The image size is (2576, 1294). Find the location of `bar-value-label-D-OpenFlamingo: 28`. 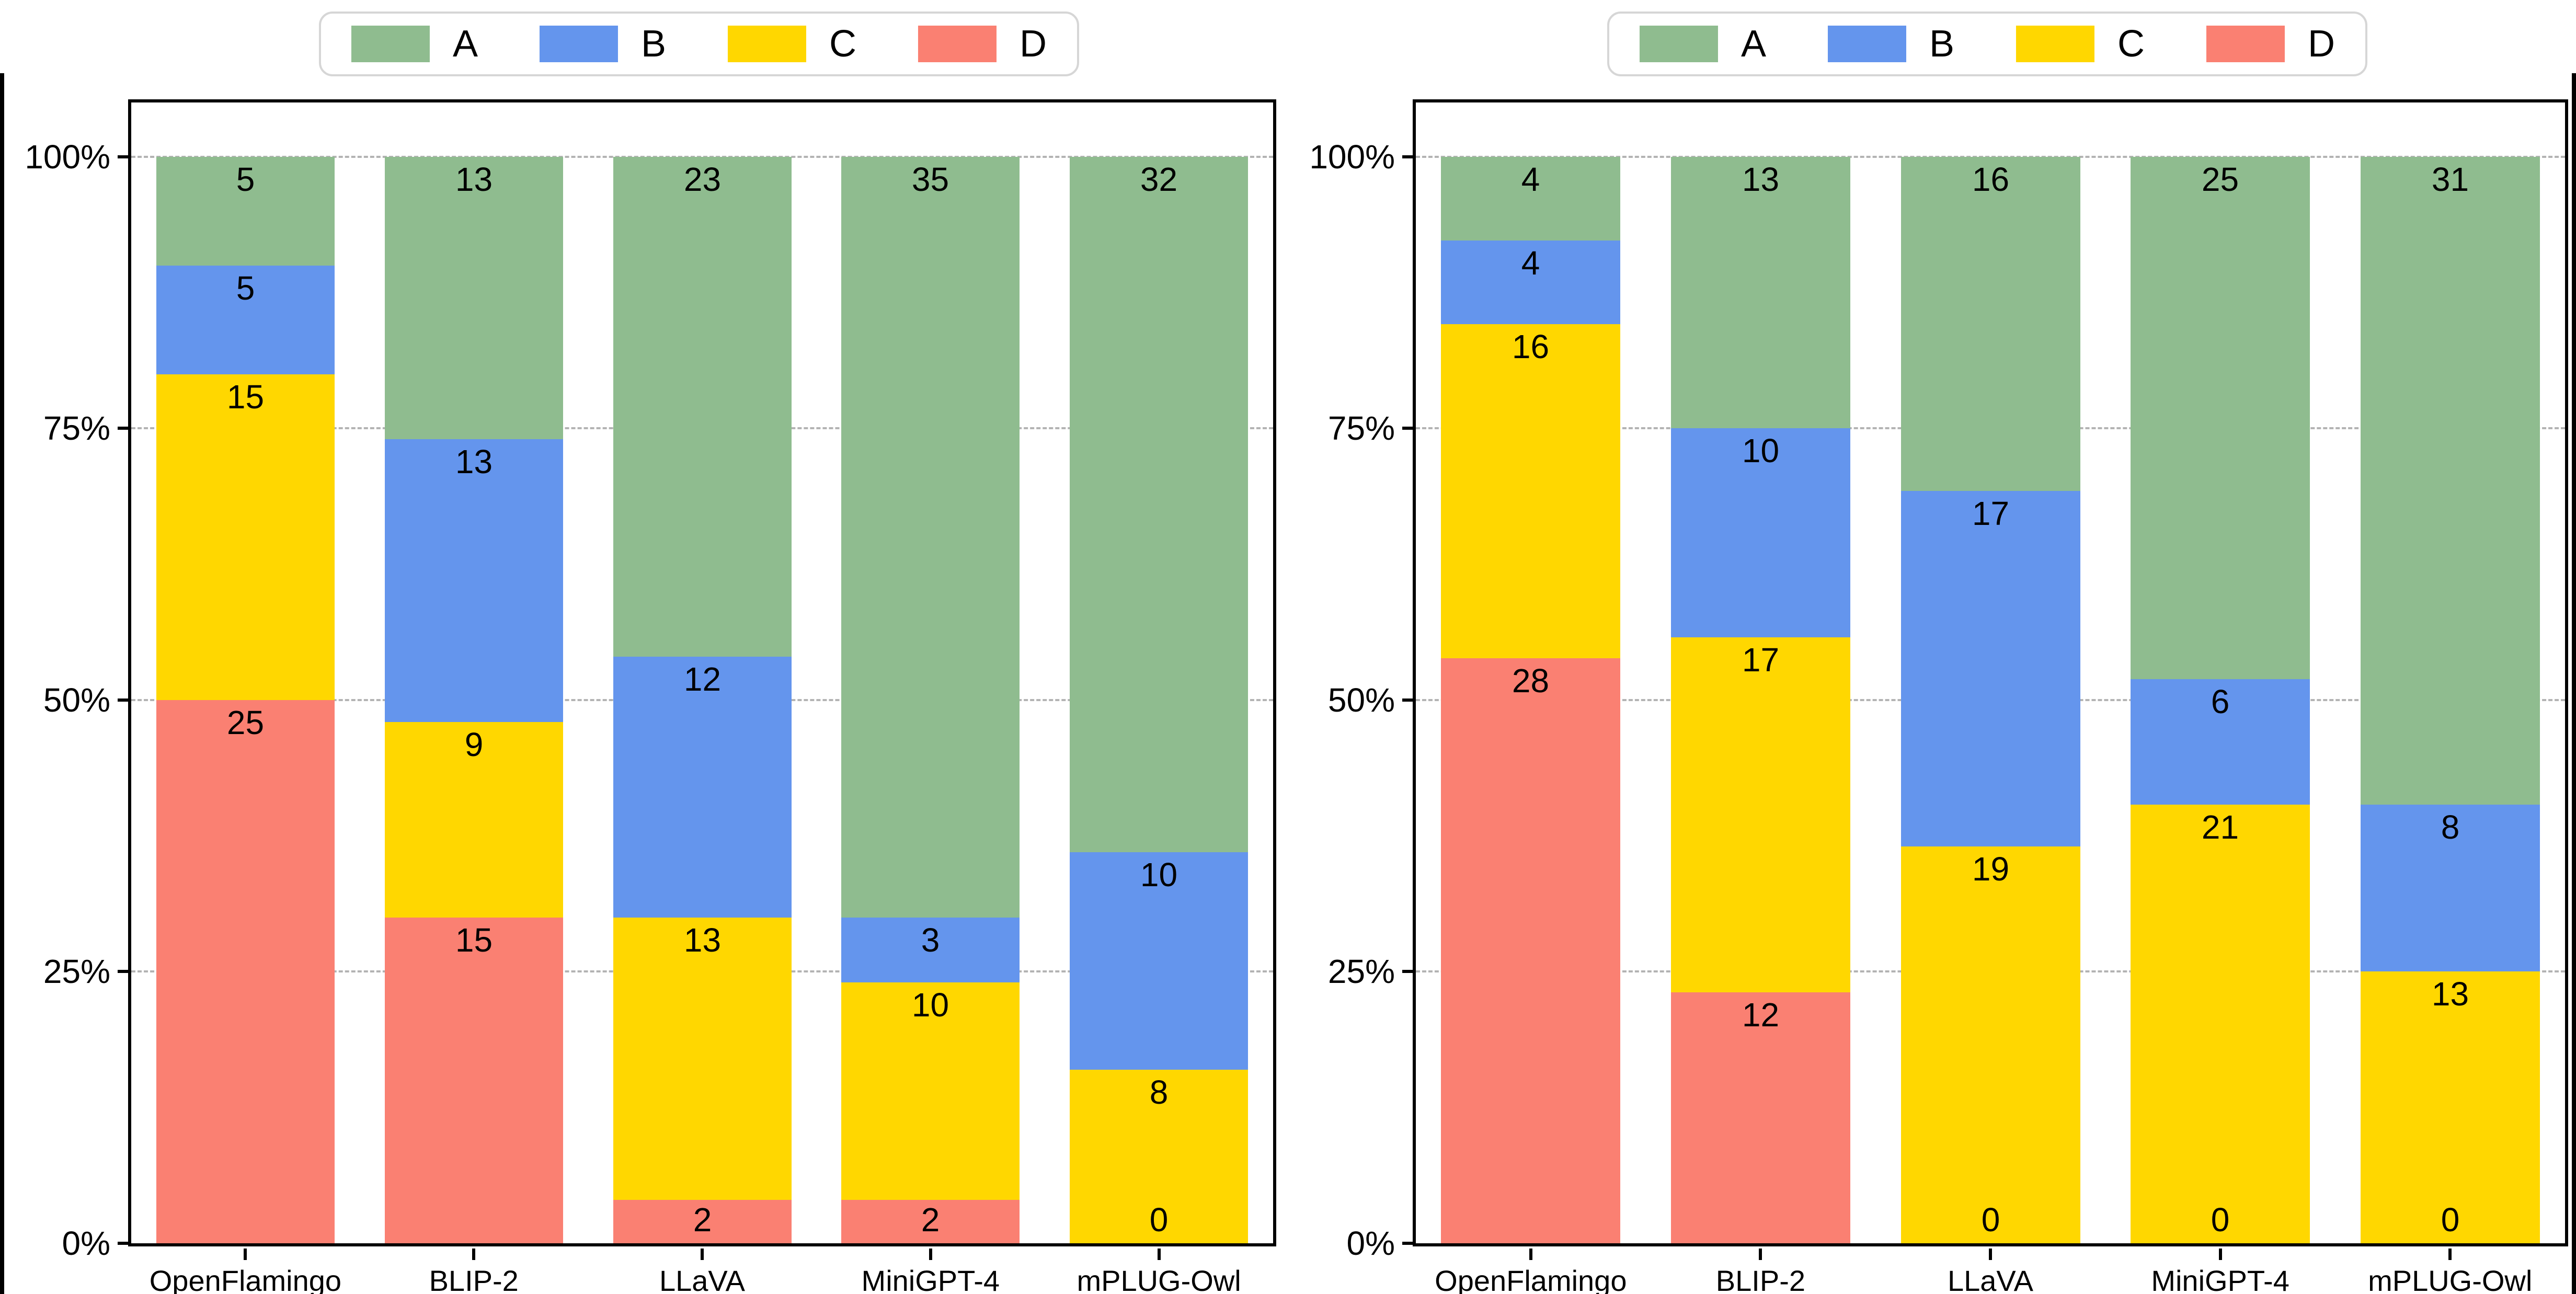

bar-value-label-D-OpenFlamingo: 28 is located at coordinates (1531, 681).